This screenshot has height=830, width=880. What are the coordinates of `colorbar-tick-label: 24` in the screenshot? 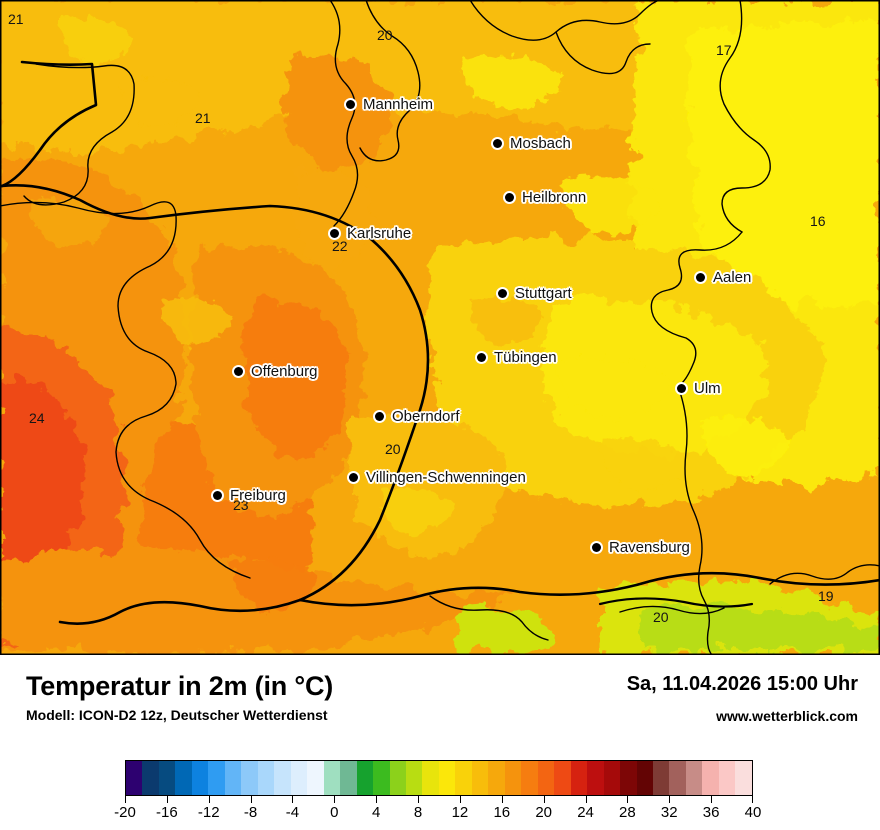 It's located at (585, 812).